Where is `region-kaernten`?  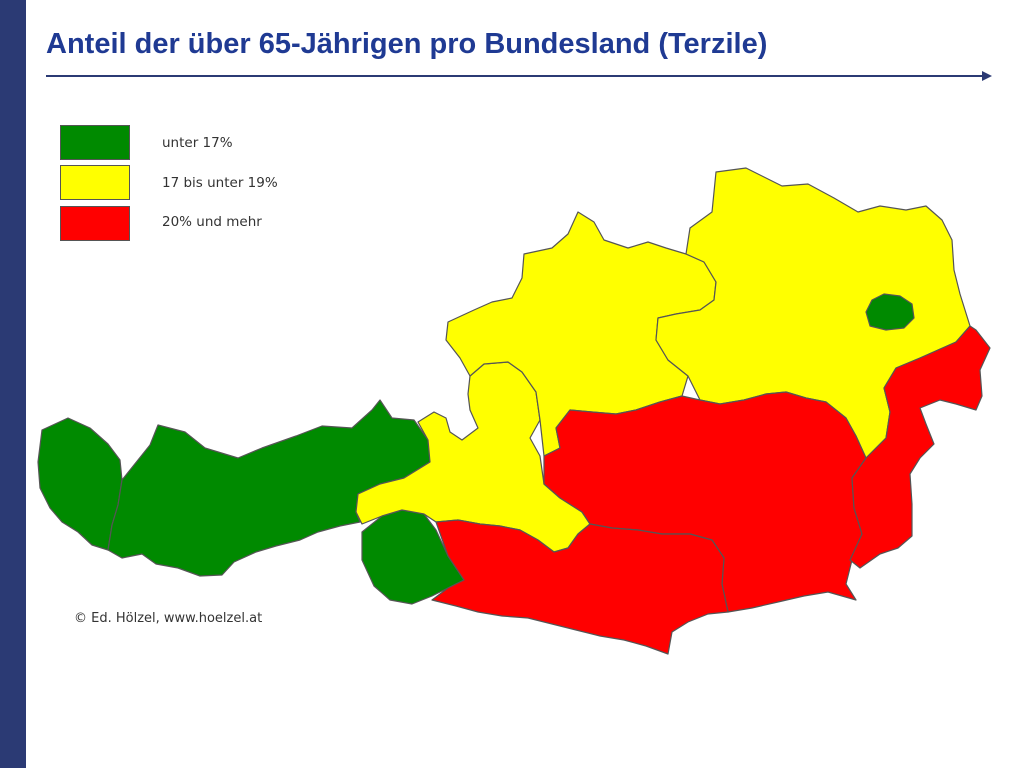 region-kaernten is located at coordinates (580, 587).